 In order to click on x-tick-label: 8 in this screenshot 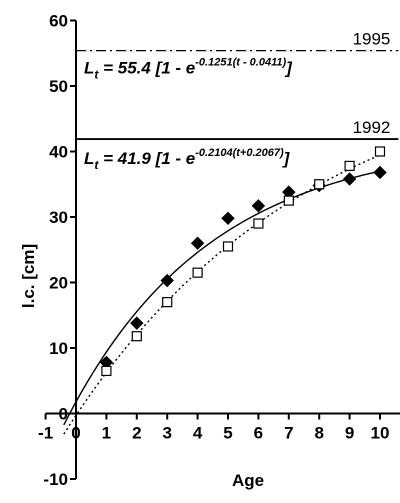, I will do `click(318, 433)`.